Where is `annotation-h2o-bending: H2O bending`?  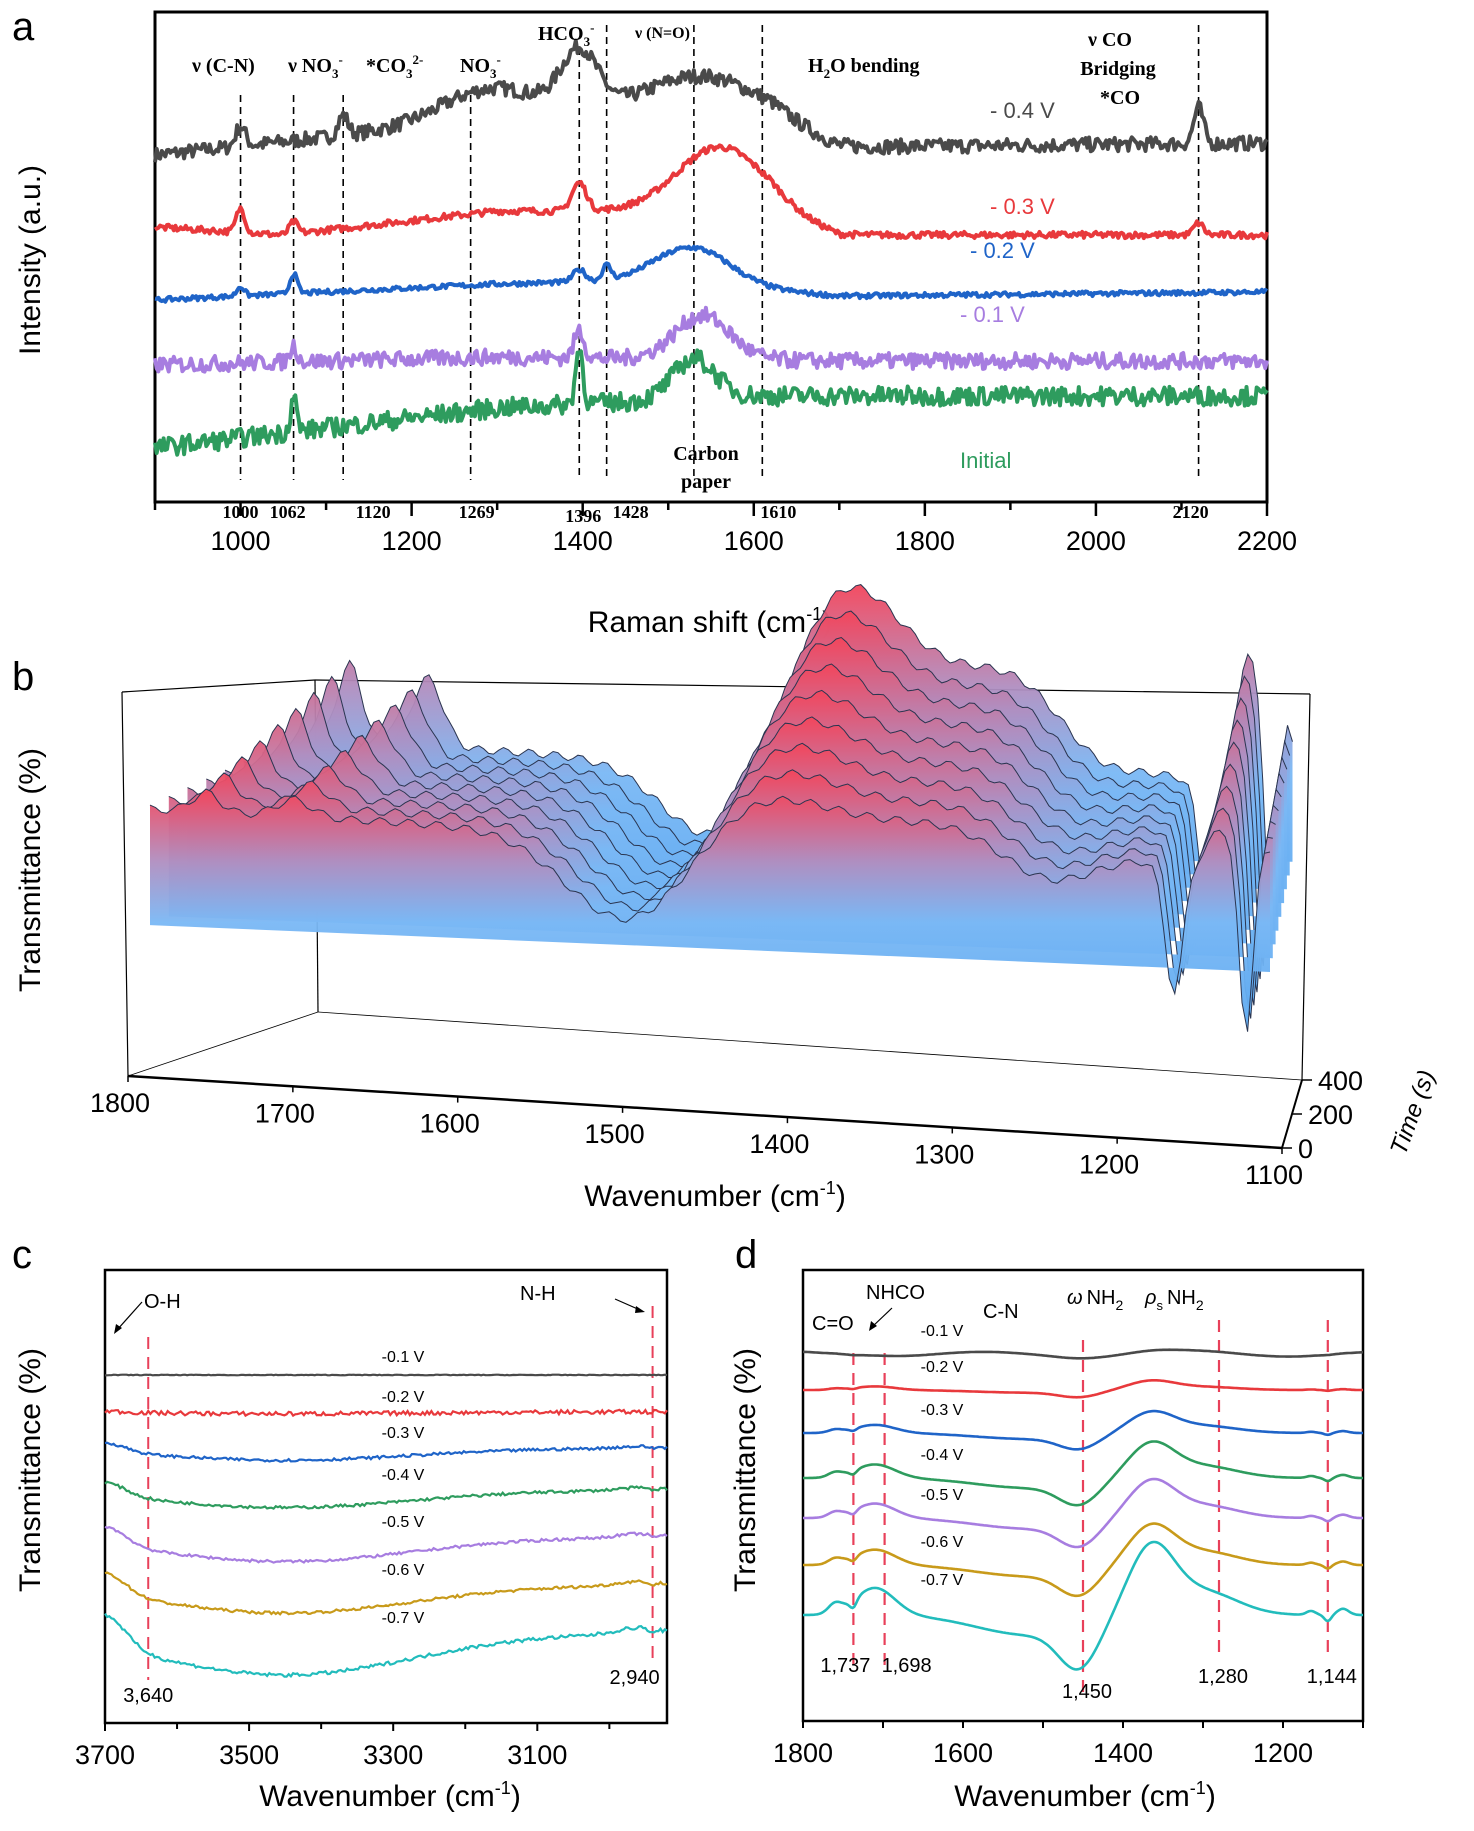 annotation-h2o-bending: H2O bending is located at coordinates (864, 68).